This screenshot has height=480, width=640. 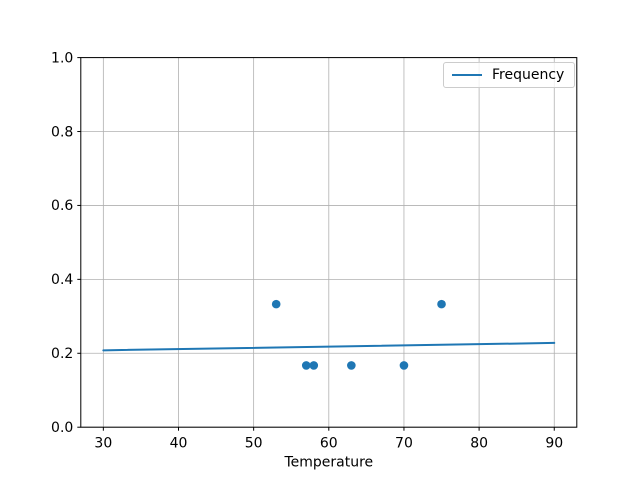 What do you see at coordinates (62, 428) in the screenshot?
I see `y-tick-label: 0.0` at bounding box center [62, 428].